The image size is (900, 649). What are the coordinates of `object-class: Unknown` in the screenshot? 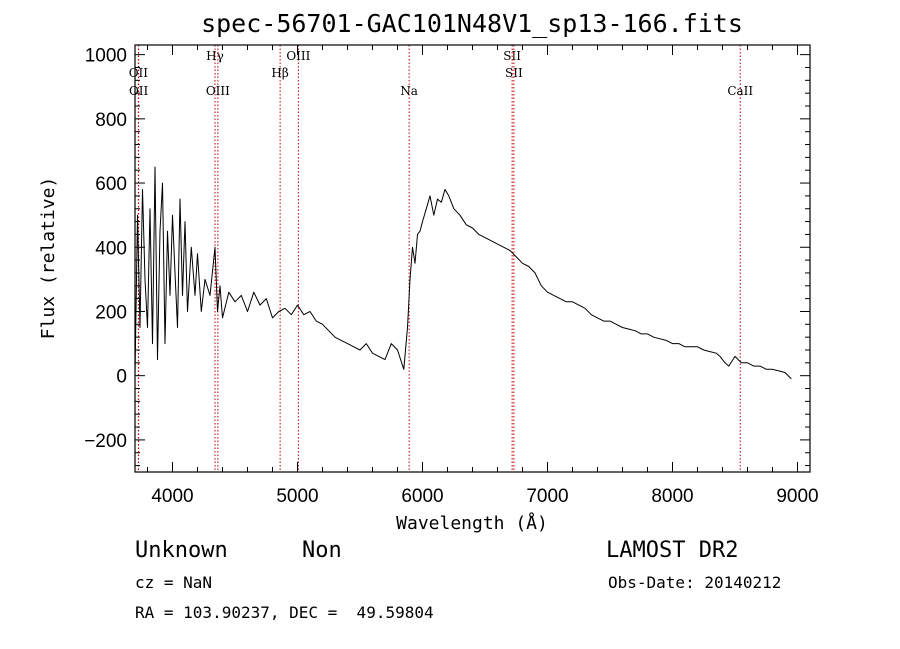 It's located at (181, 550).